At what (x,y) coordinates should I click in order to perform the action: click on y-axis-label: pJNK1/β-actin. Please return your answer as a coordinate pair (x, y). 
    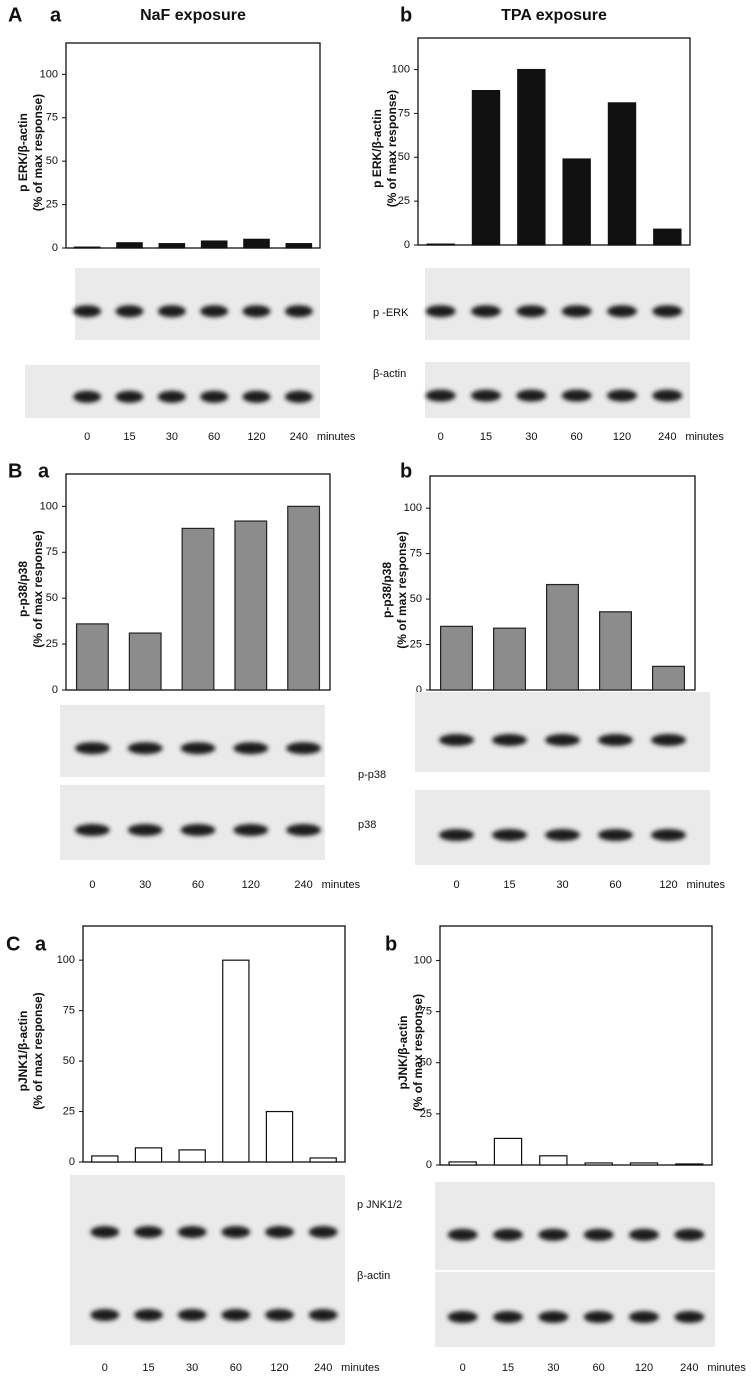
    Looking at the image, I should click on (23, 1051).